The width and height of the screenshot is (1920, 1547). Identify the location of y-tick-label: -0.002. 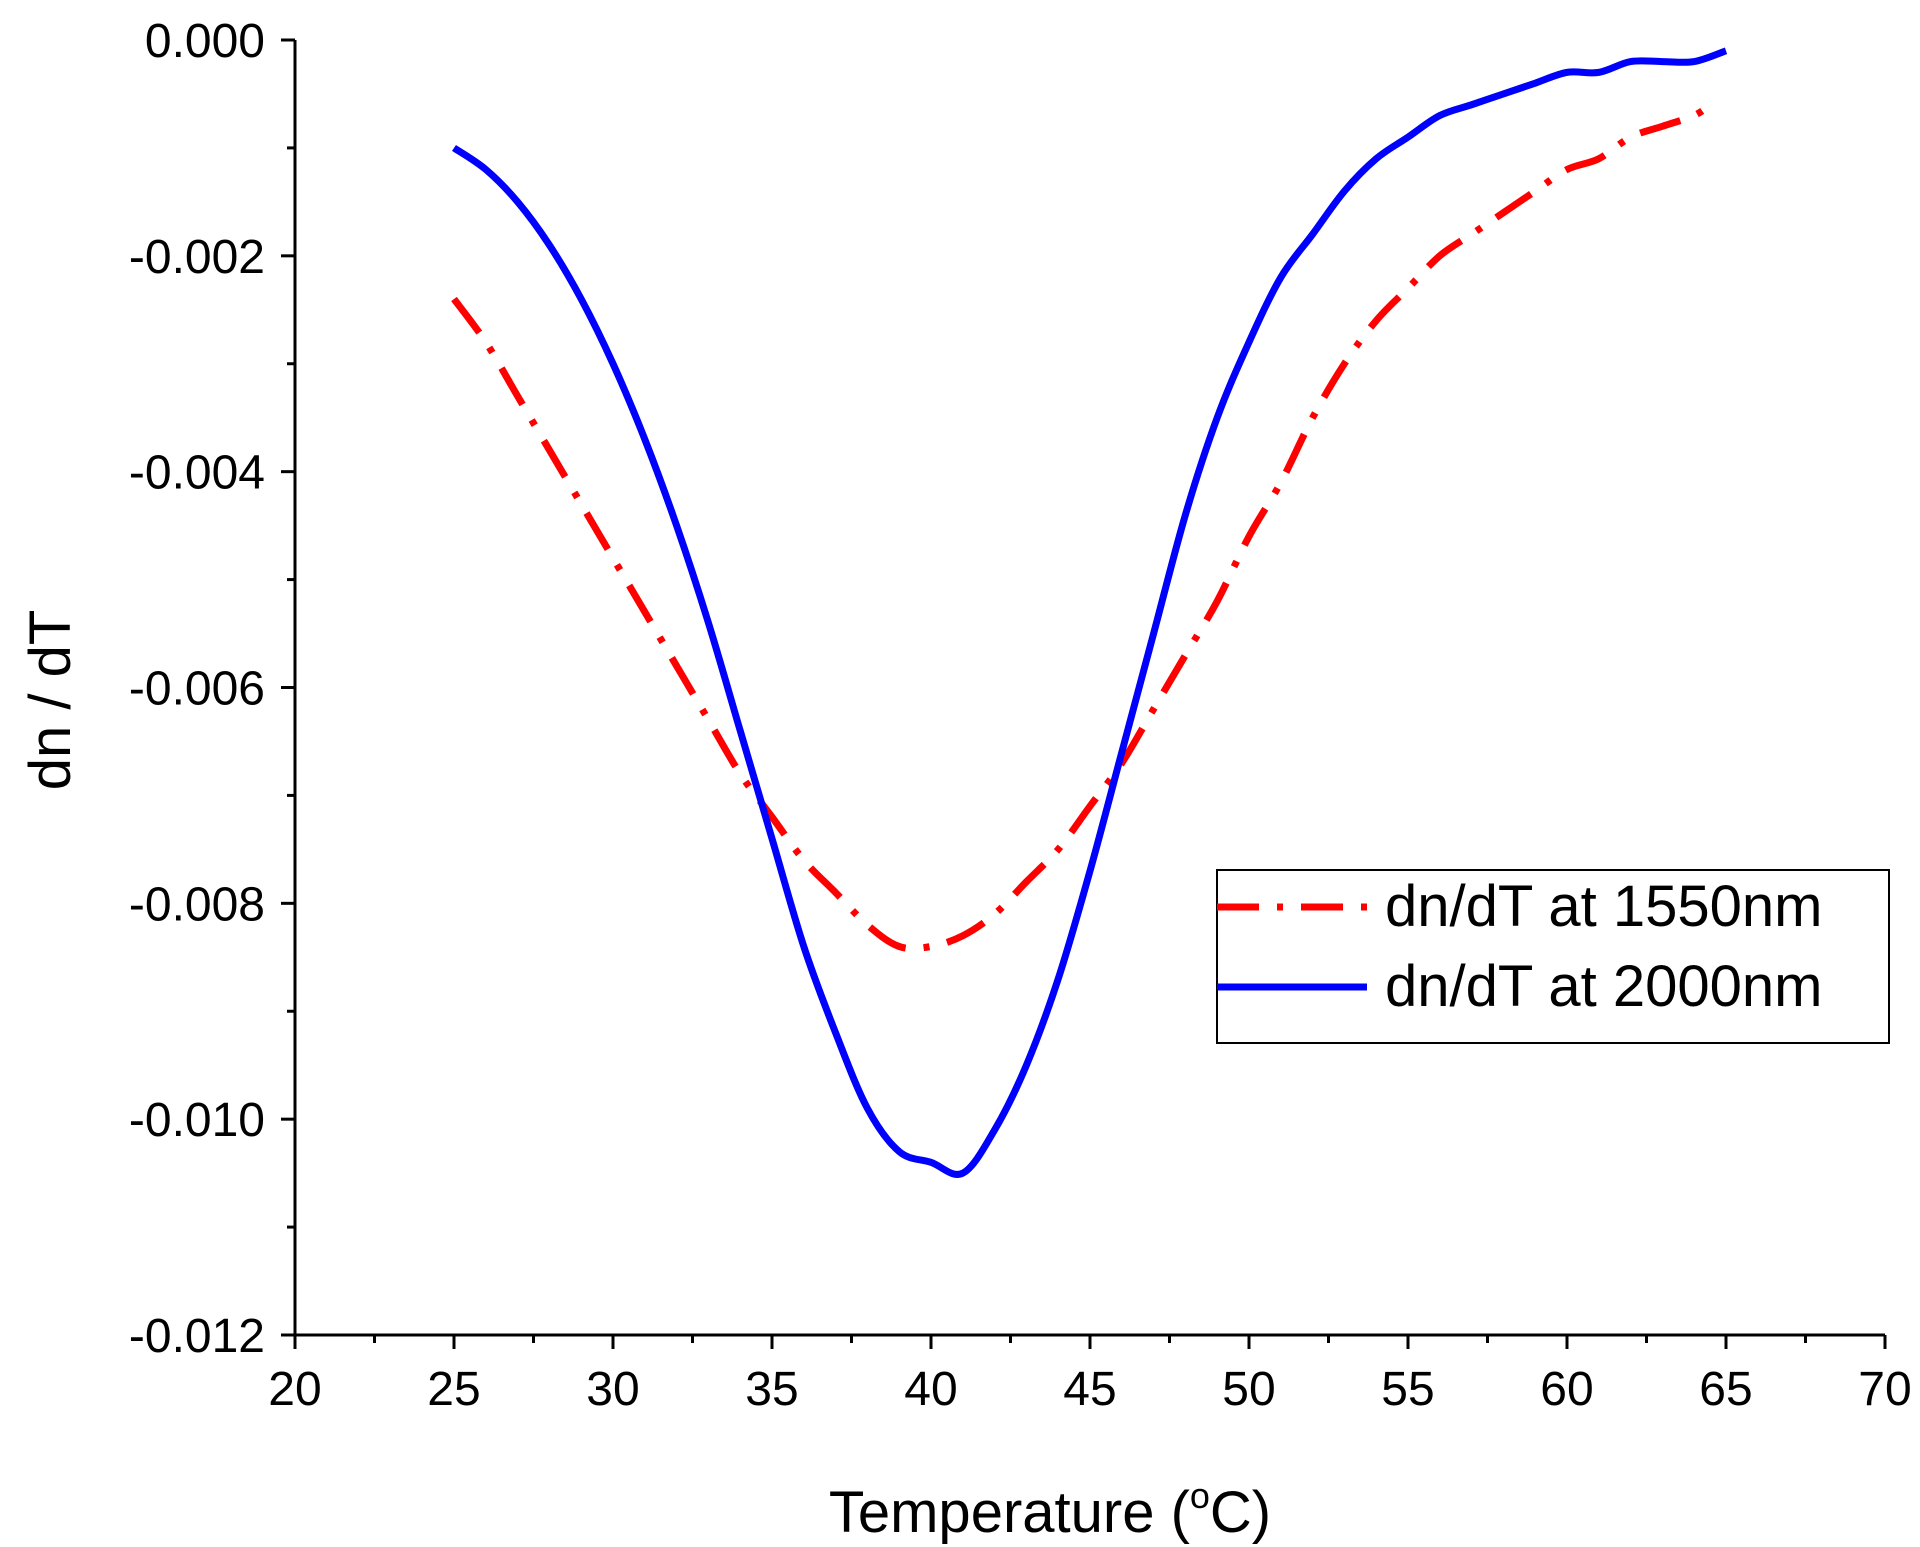
(197, 257).